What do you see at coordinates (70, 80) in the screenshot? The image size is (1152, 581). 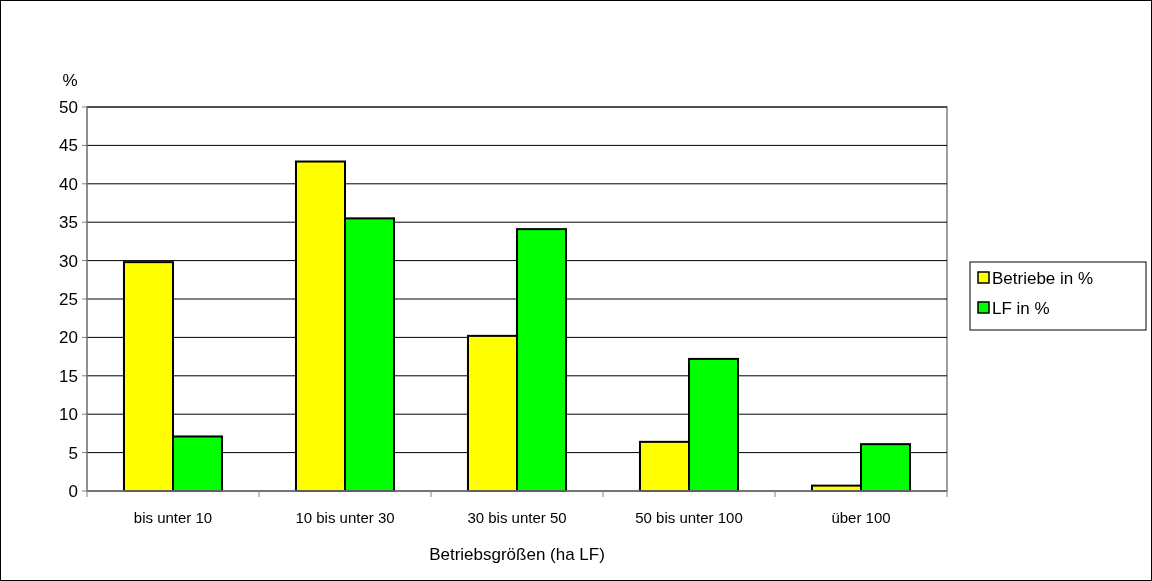 I see `y-axis-title: %` at bounding box center [70, 80].